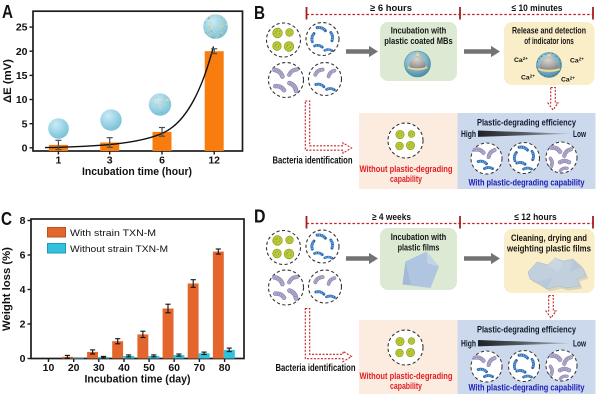  What do you see at coordinates (25, 124) in the screenshot?
I see `svg-text: 5` at bounding box center [25, 124].